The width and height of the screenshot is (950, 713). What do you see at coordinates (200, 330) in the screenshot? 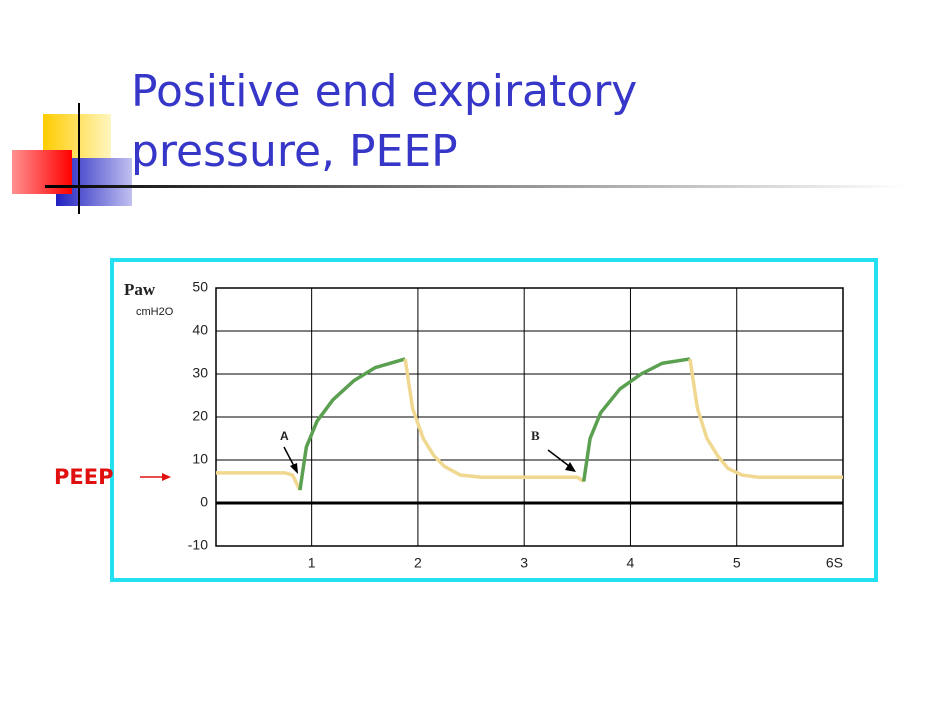
I see `y-tick-label: 40` at bounding box center [200, 330].